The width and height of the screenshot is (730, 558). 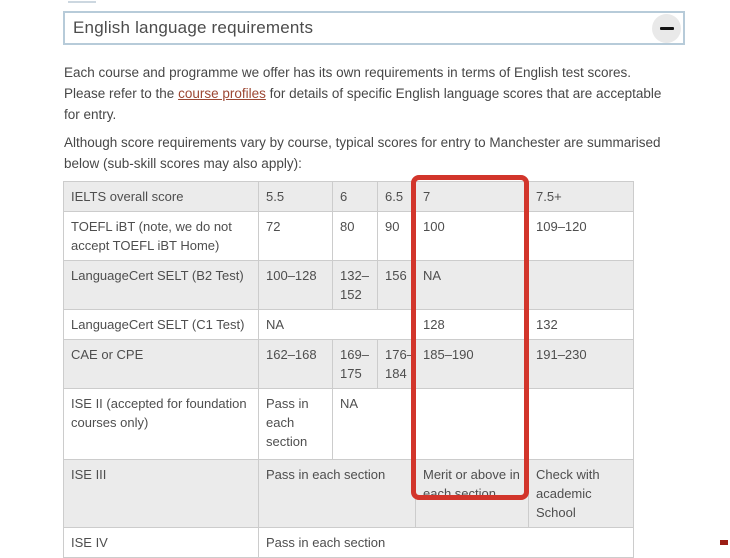 What do you see at coordinates (295, 196) in the screenshot?
I see `cell-score: 5.5` at bounding box center [295, 196].